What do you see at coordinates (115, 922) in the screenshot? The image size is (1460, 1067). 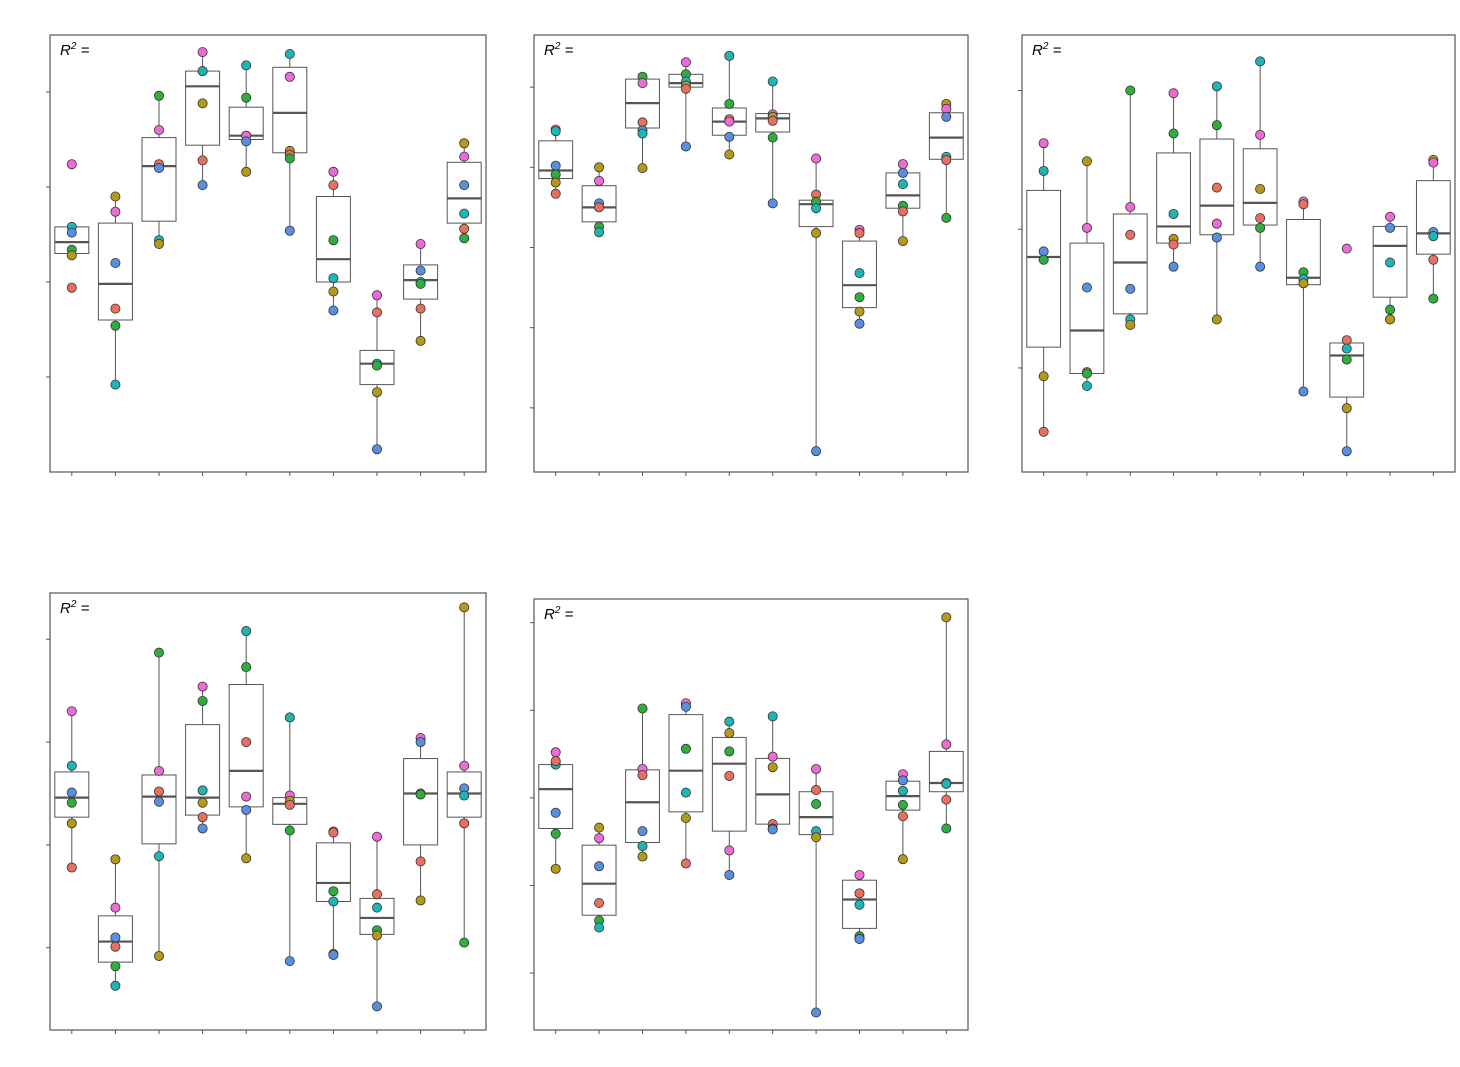 I see `box-group-d07` at bounding box center [115, 922].